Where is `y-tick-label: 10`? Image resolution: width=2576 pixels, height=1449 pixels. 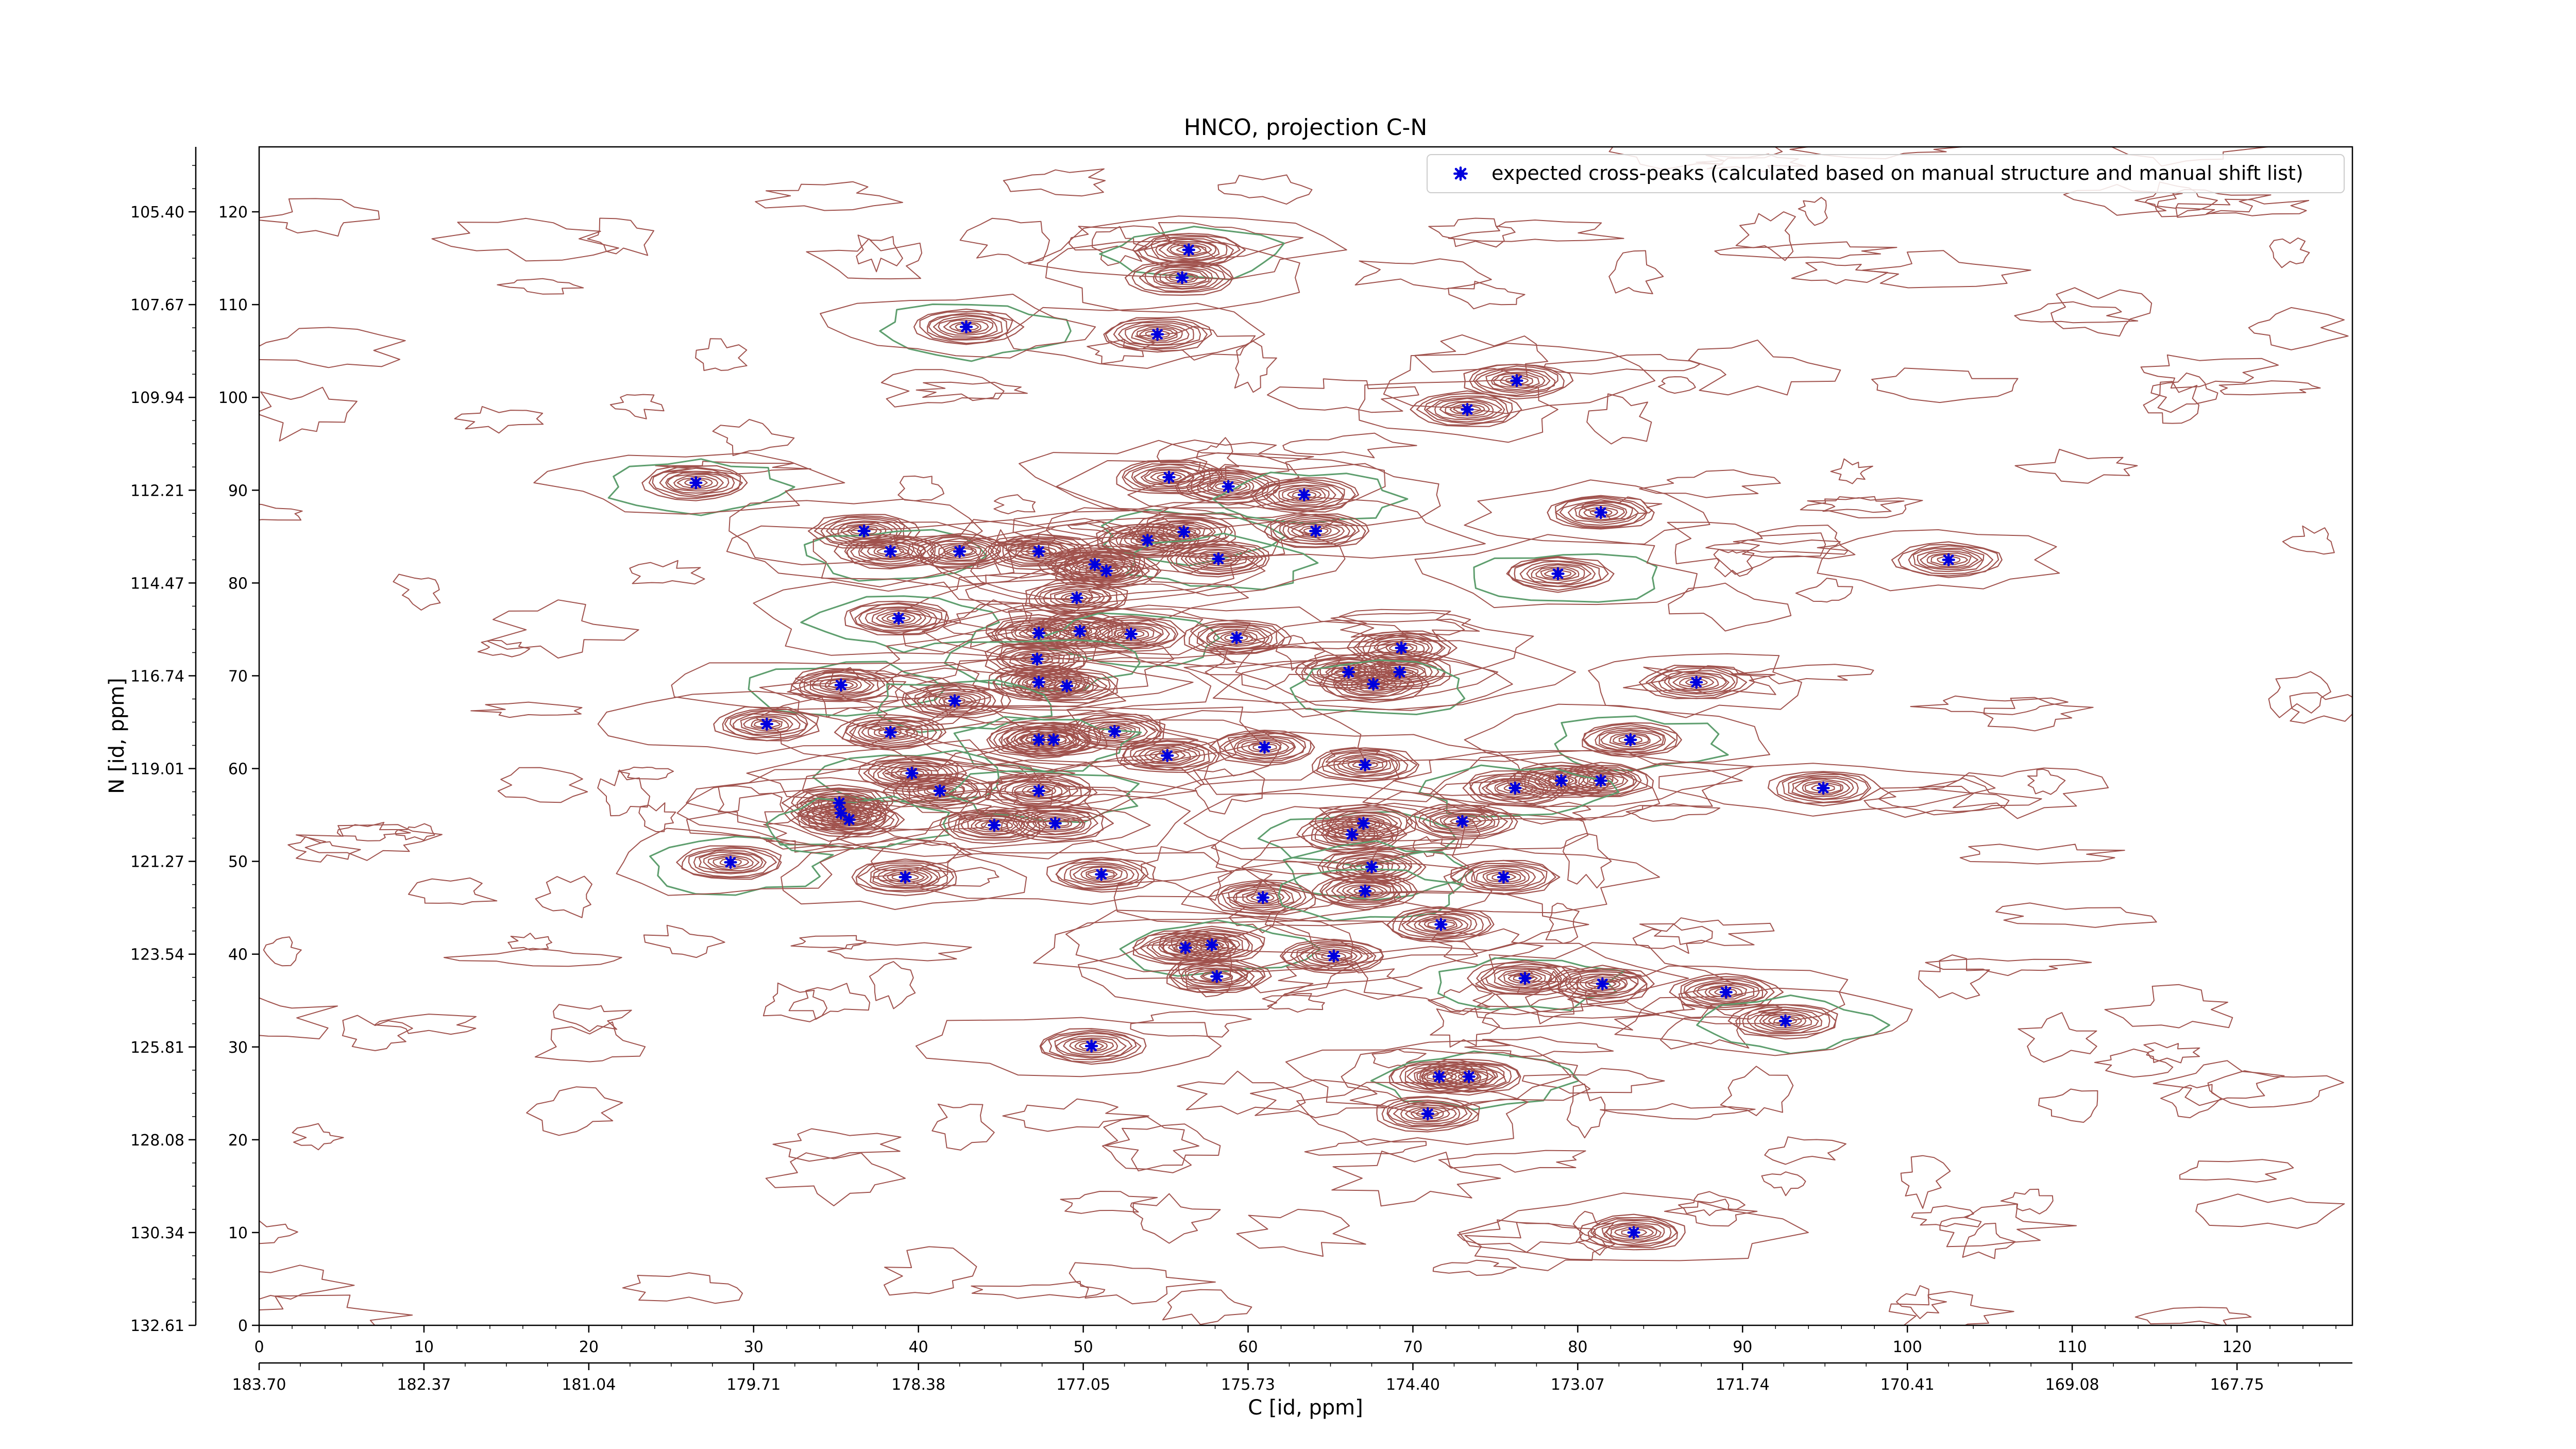
y-tick-label: 10 is located at coordinates (238, 1233).